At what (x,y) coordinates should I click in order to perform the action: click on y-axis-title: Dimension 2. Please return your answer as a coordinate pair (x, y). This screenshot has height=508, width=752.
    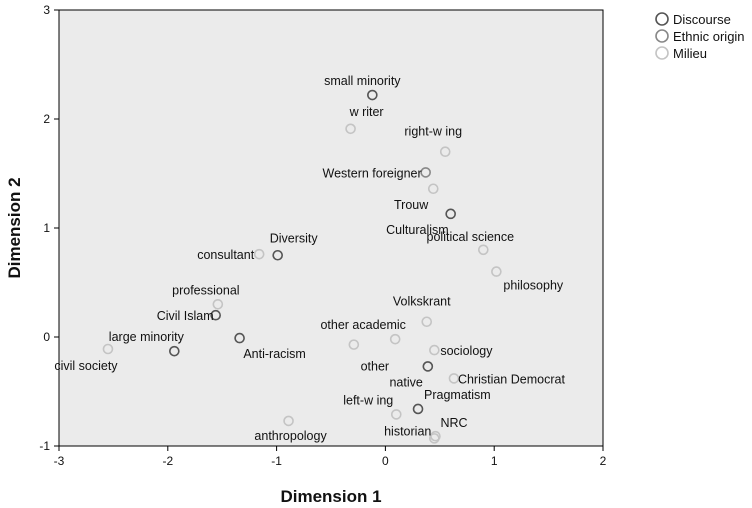
    Looking at the image, I should click on (14, 227).